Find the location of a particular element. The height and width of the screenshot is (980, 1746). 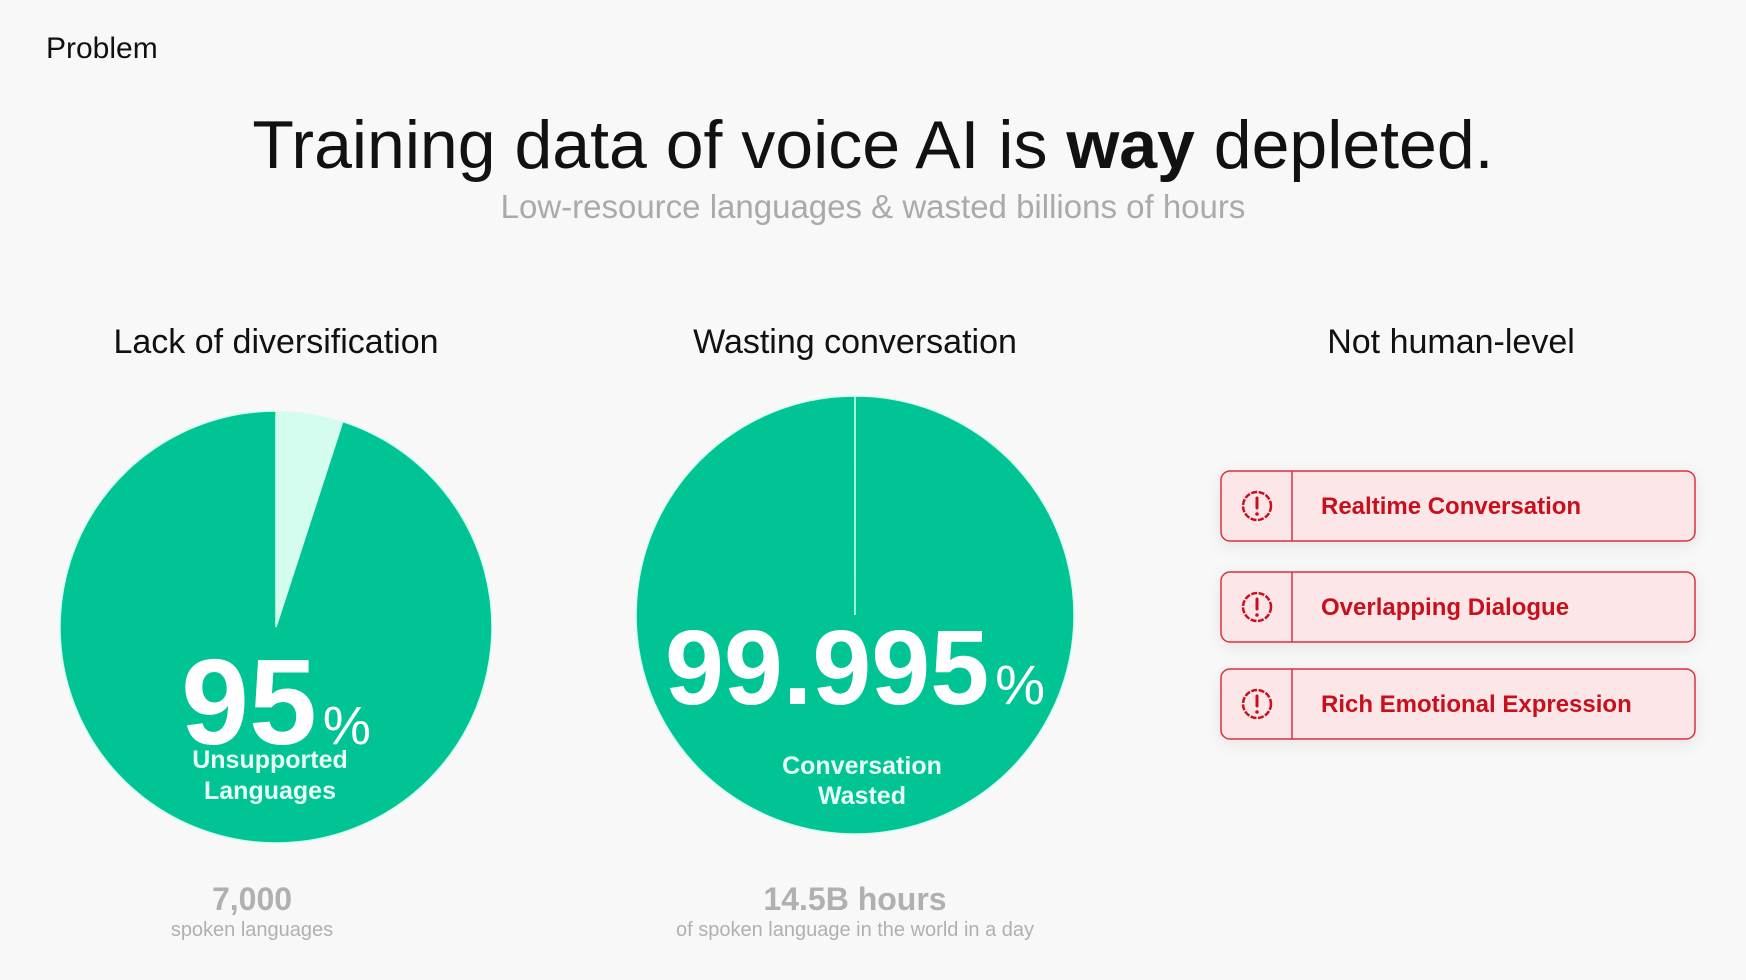

stat-caption: of spoken language in the world in a day is located at coordinates (855, 930).